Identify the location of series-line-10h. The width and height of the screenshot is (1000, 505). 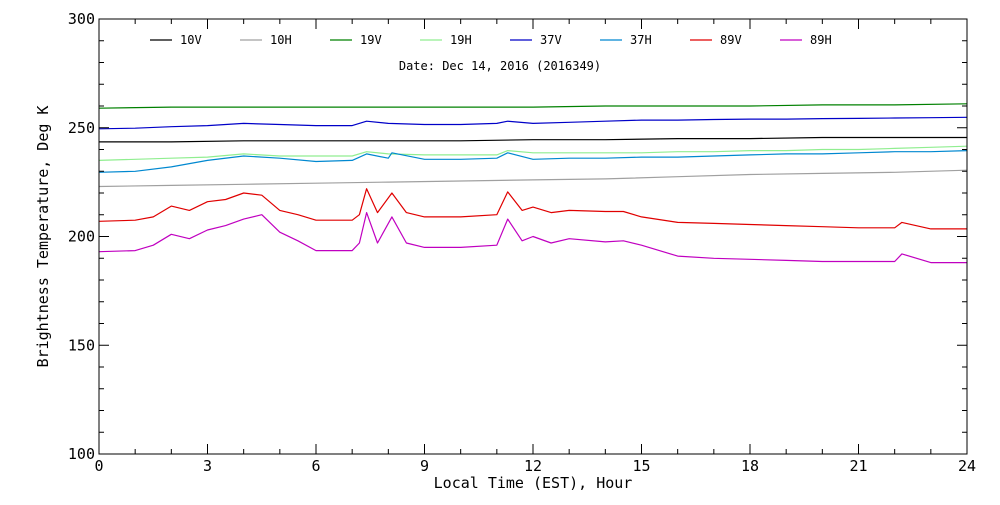
(533, 178).